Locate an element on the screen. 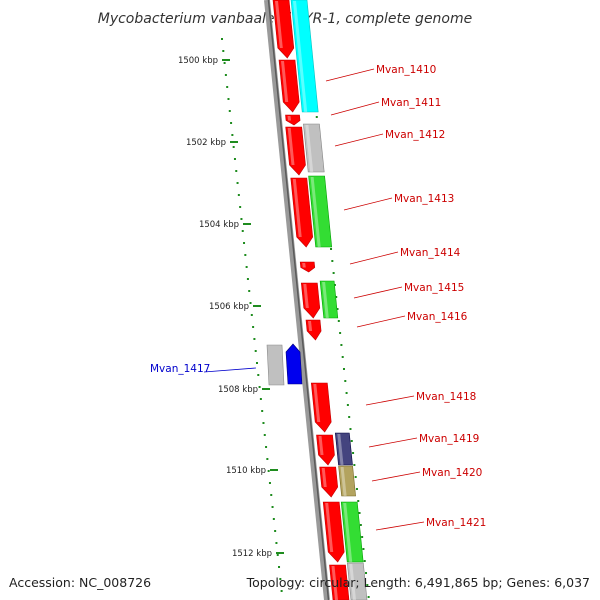  gene-label-mvan-1414: Mvan_1414 is located at coordinates (430, 253).